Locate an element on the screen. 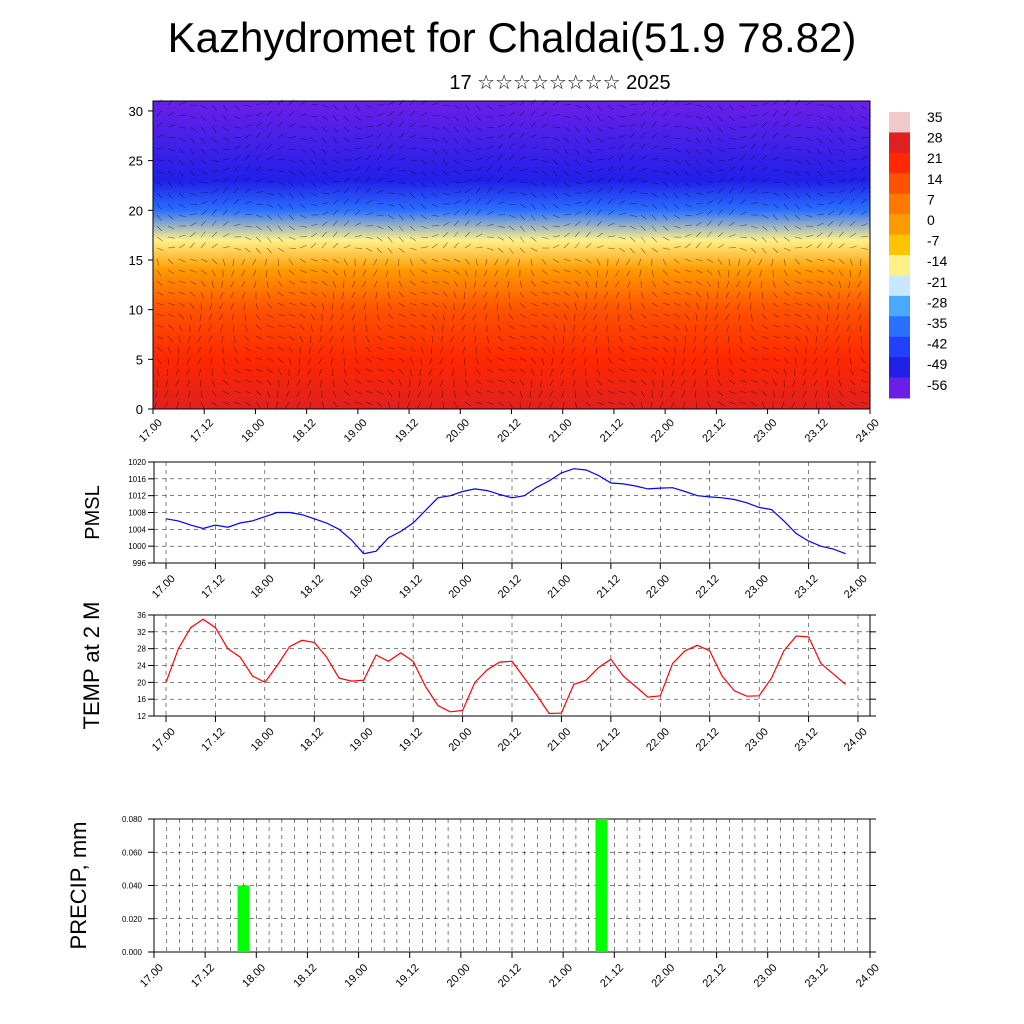 This screenshot has width=1024, height=1024. y-tick-label: 28 is located at coordinates (141, 649).